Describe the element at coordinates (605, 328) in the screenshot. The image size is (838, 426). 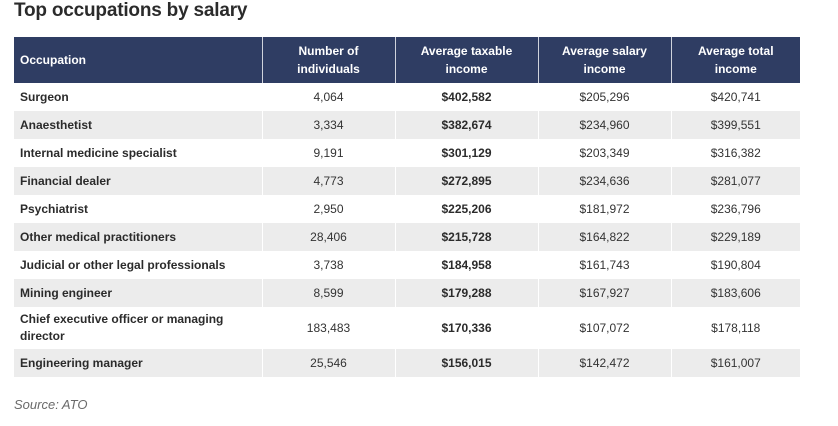
I see `salary-income-cell: $107,072` at that location.